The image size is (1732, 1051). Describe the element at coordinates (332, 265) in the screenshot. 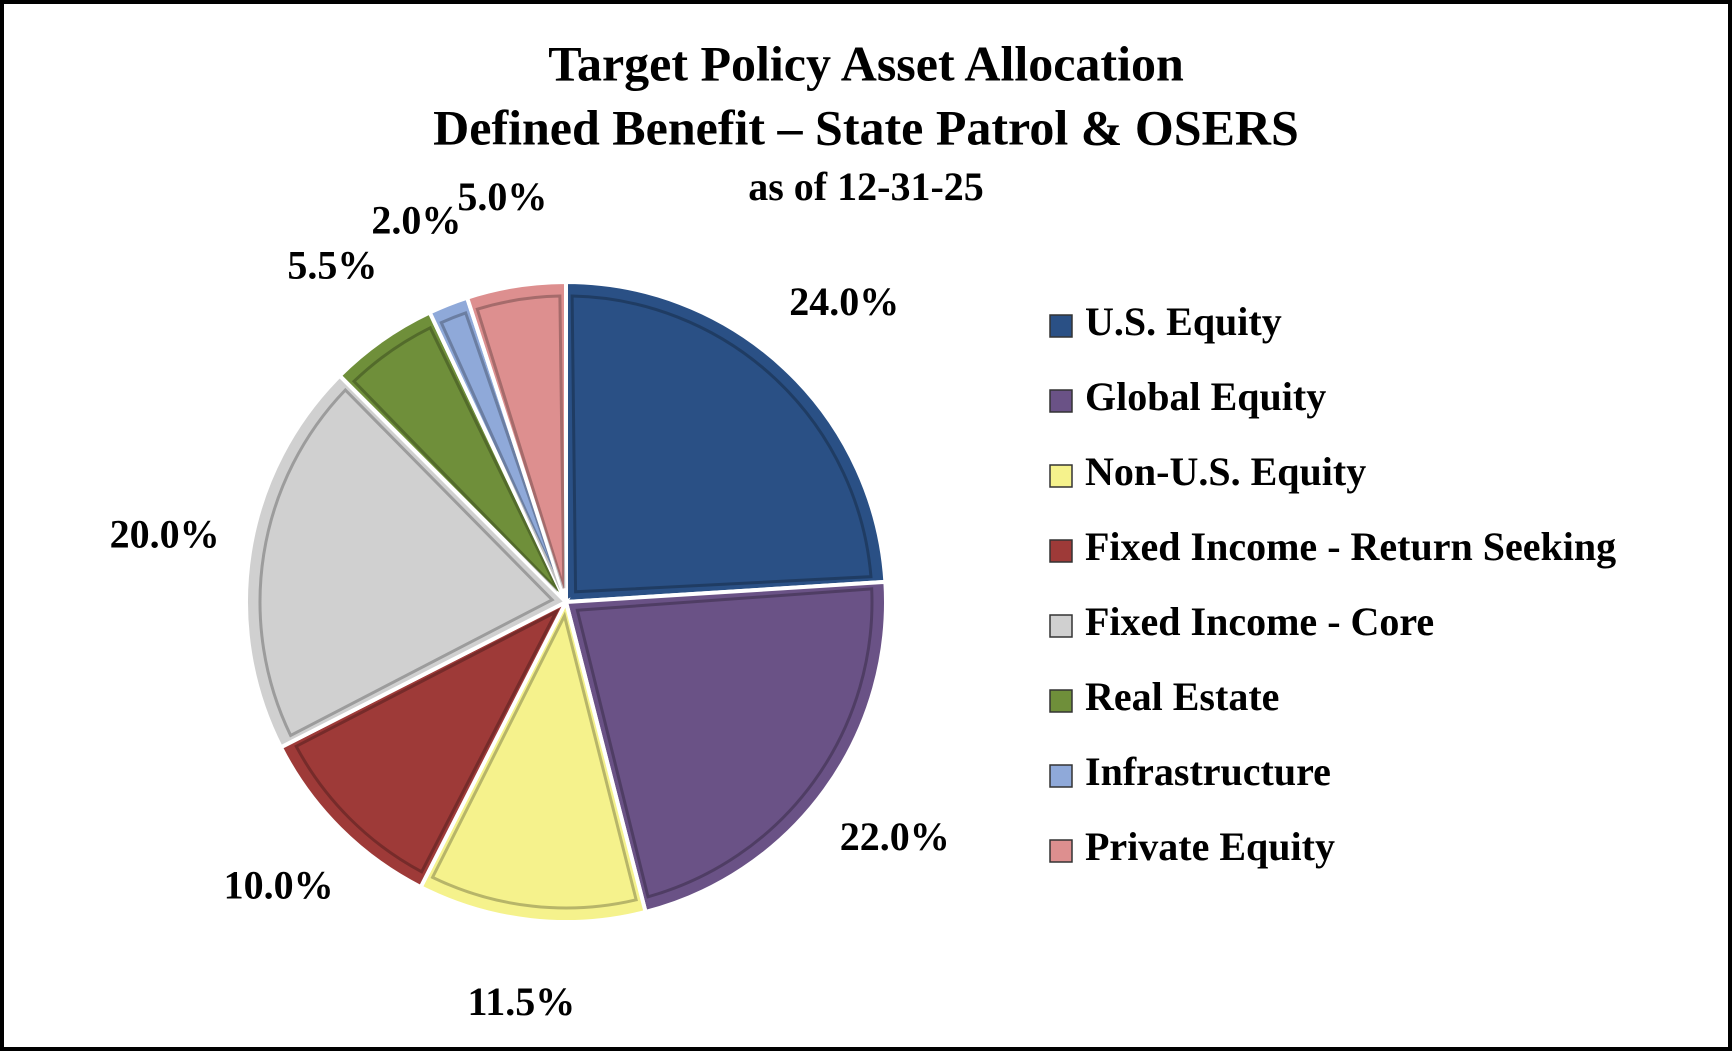

I see `data-label: 5.5%` at that location.